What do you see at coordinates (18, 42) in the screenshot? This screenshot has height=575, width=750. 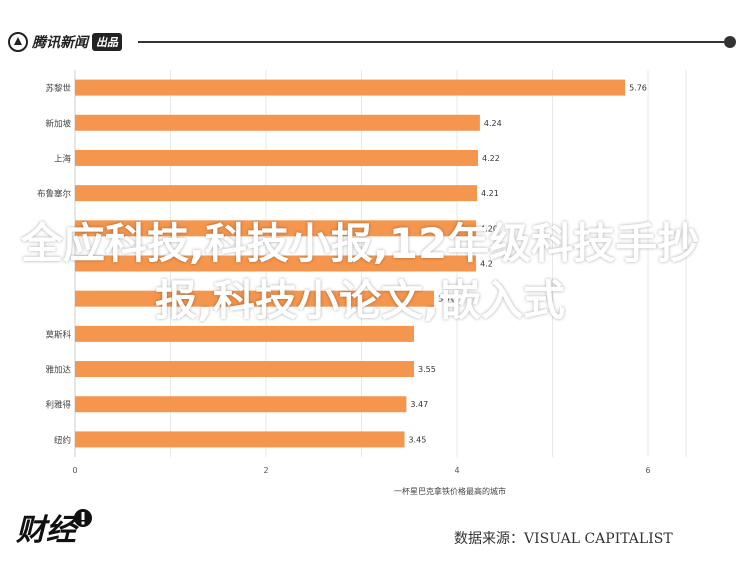 I see `tencent-news-logo-icon` at bounding box center [18, 42].